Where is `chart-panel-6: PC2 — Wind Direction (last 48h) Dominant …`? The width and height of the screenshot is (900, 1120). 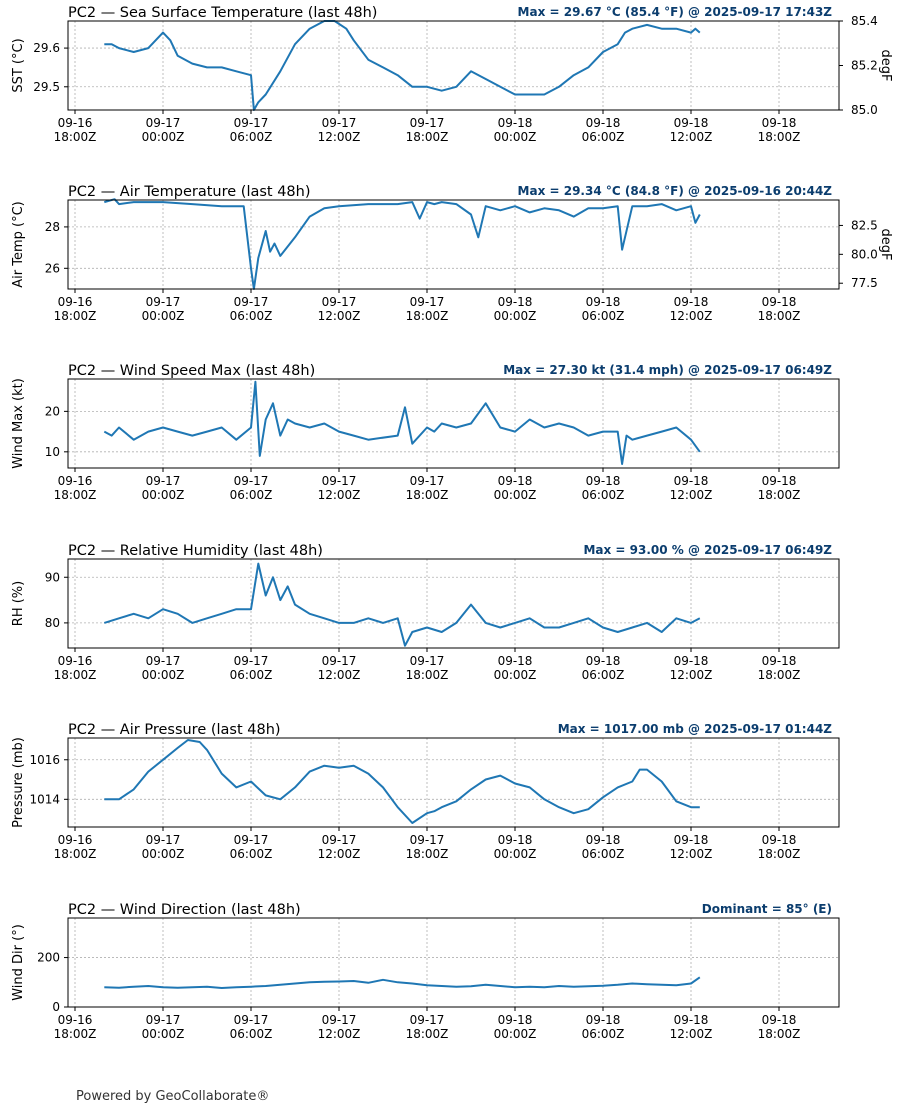 chart-panel-6: PC2 — Wind Direction (last 48h) Dominant … is located at coordinates (425, 971).